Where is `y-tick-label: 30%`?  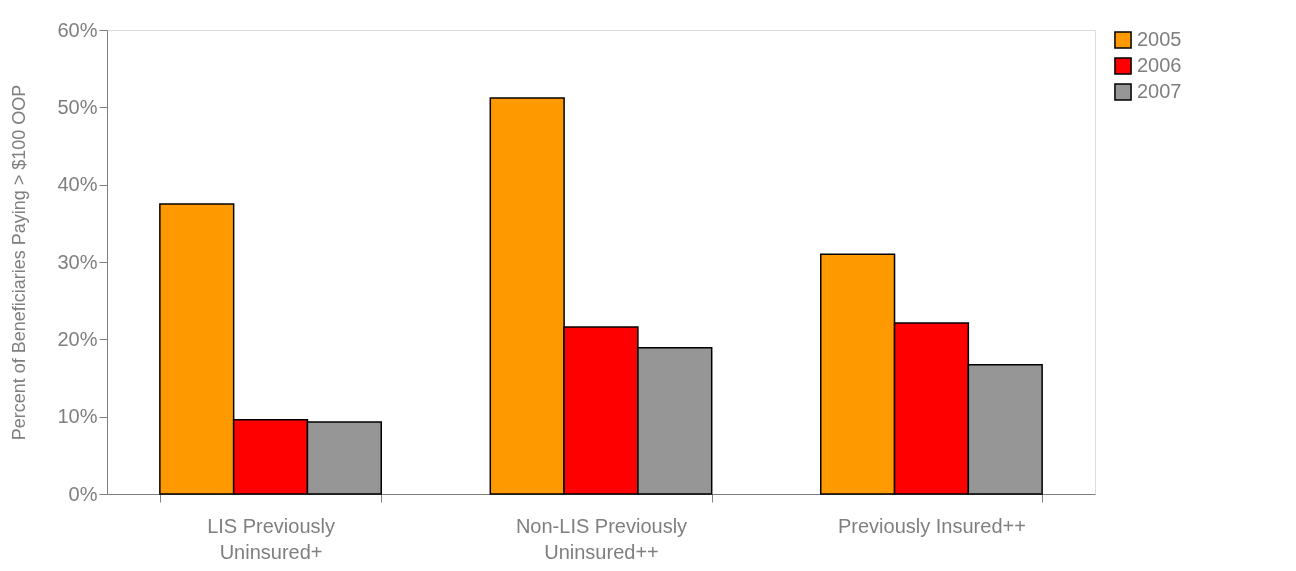 y-tick-label: 30% is located at coordinates (77, 261).